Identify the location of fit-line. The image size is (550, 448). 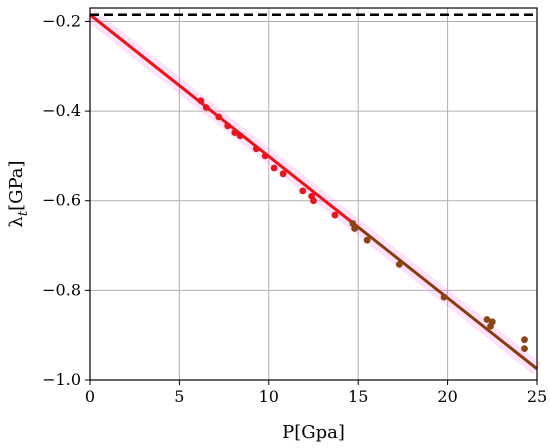
(447, 297).